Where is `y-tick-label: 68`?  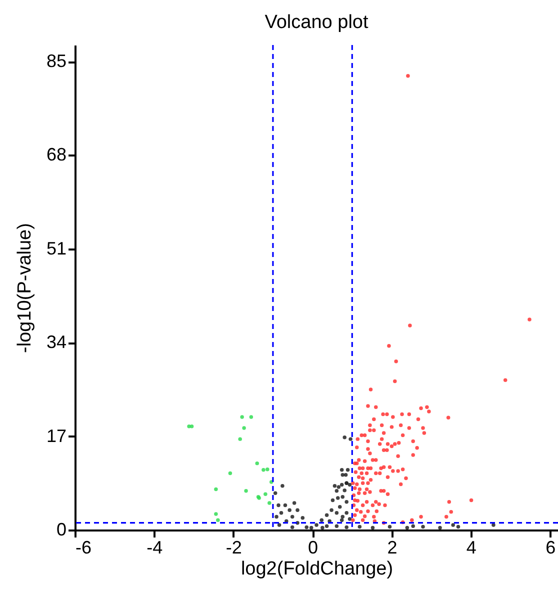 y-tick-label: 68 is located at coordinates (56, 154).